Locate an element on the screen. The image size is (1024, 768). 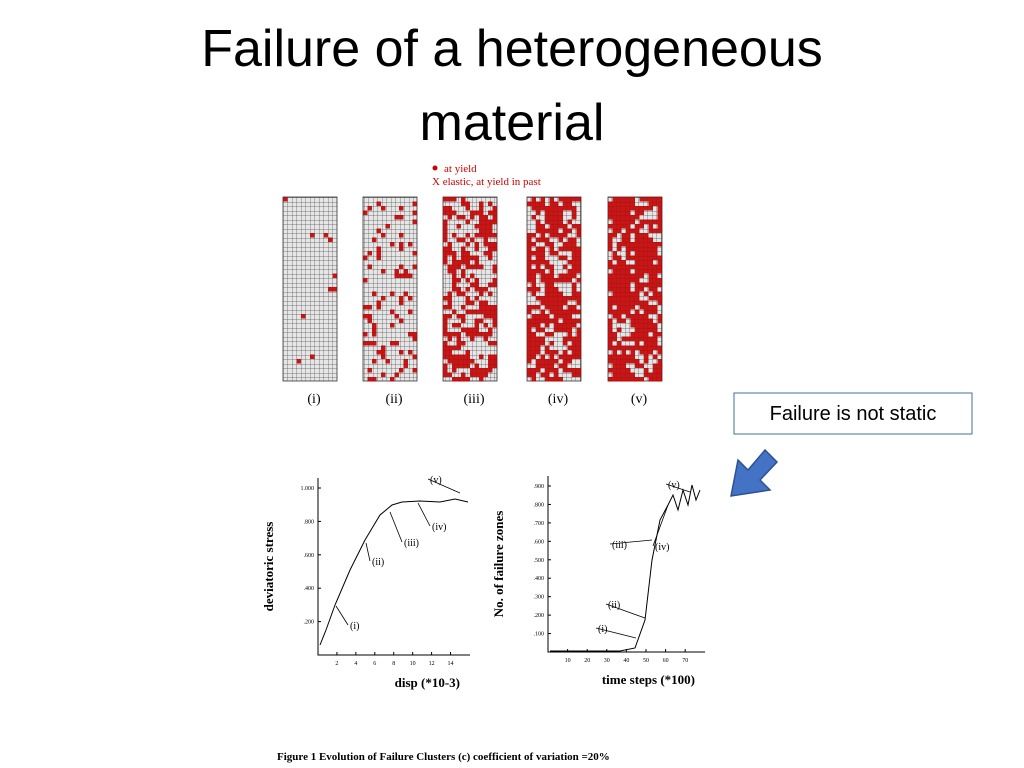
annotation: (iii) is located at coordinates (411, 543).